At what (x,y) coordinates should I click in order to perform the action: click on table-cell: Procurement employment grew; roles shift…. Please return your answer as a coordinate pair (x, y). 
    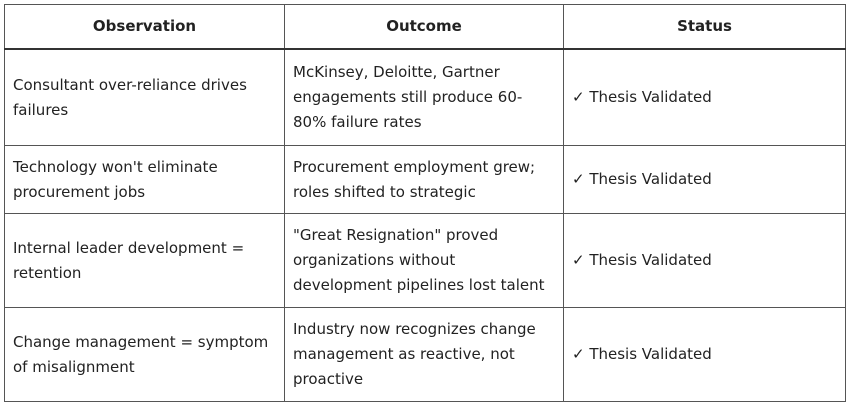
    Looking at the image, I should click on (424, 179).